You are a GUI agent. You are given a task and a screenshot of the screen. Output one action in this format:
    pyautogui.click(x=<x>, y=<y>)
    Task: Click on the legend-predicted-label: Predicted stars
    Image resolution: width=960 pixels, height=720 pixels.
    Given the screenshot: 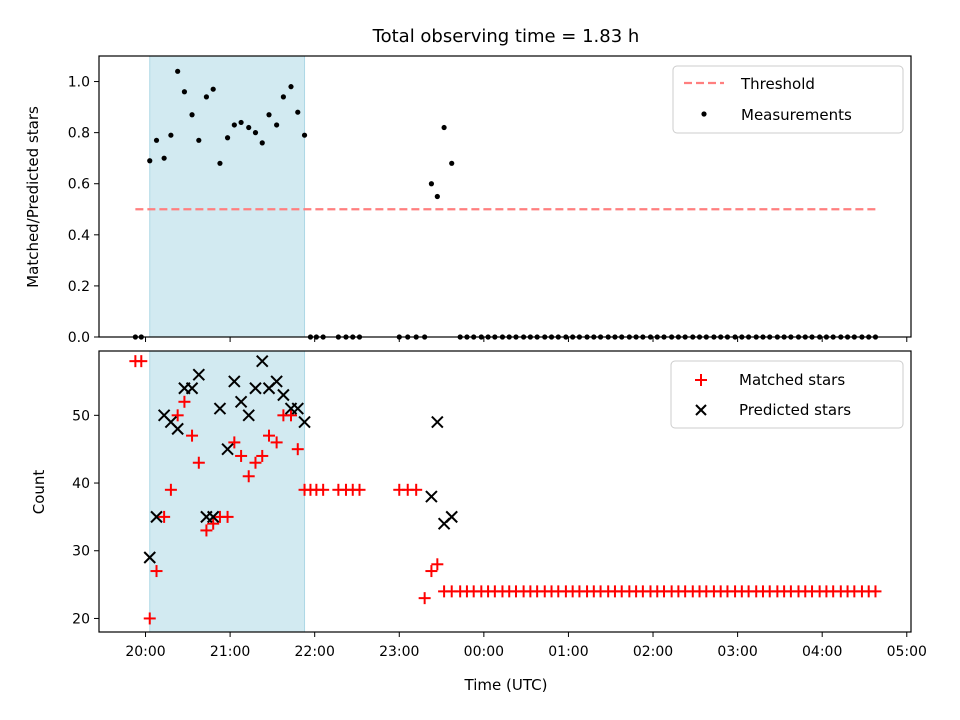 What is the action you would take?
    pyautogui.click(x=795, y=410)
    